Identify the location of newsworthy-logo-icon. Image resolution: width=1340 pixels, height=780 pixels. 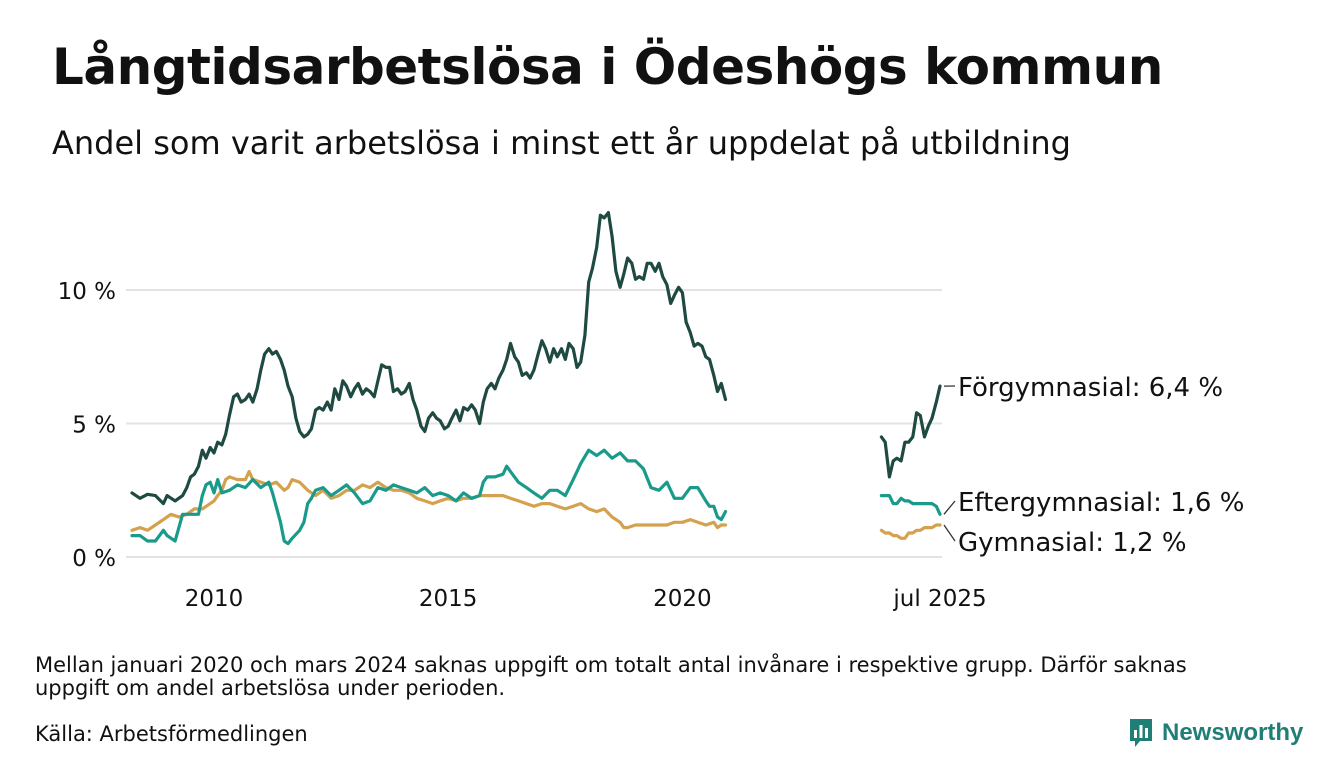
(1141, 733).